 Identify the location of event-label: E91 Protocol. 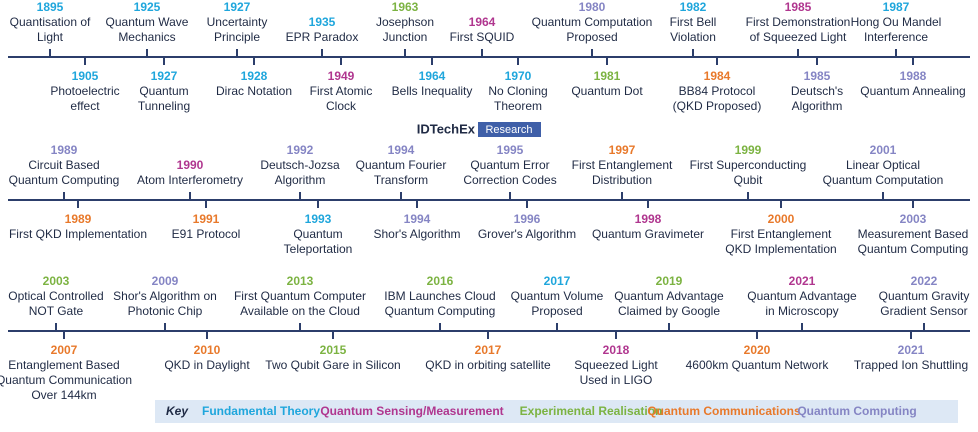
(206, 234).